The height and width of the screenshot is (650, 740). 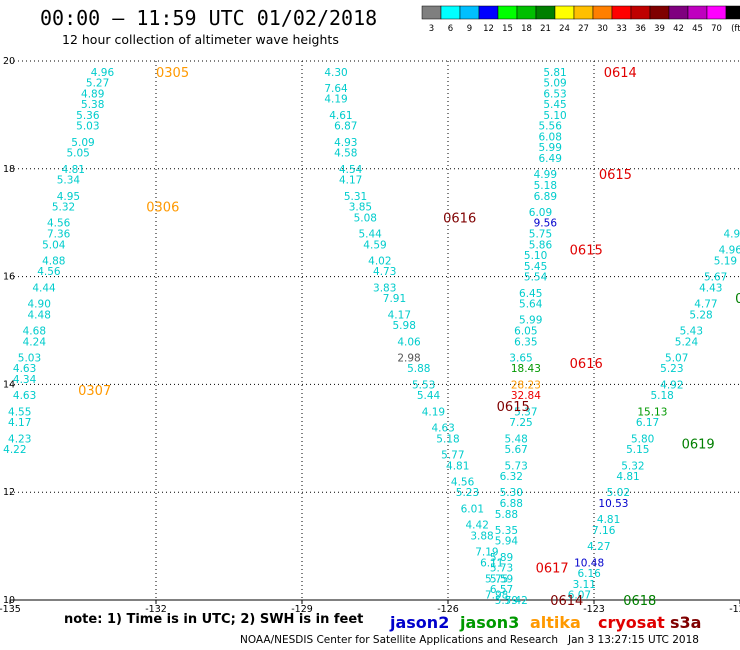 I want to click on wave-height-value: 7.36, so click(x=59, y=234).